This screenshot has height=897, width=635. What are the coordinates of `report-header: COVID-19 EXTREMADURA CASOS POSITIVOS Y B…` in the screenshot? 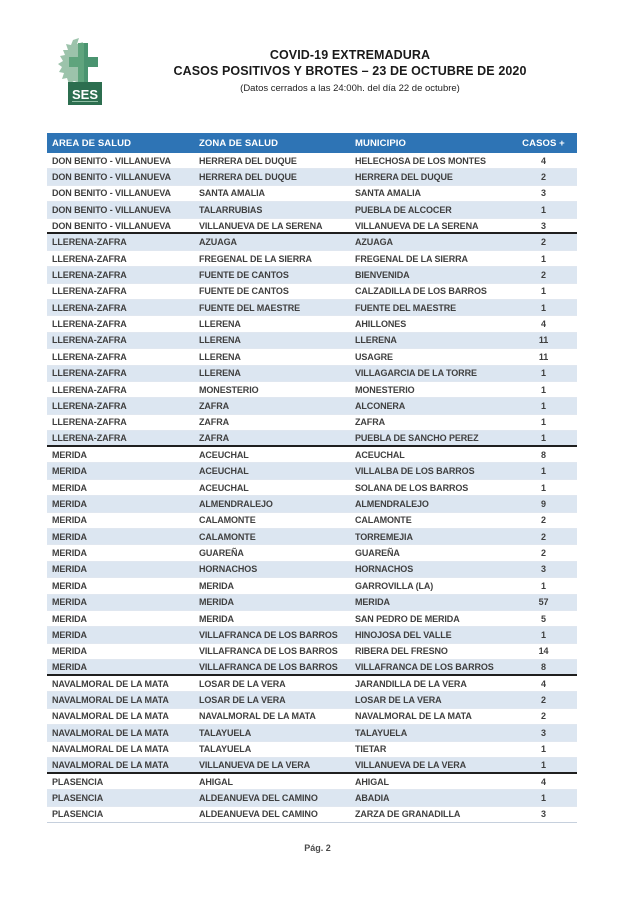 It's located at (350, 71).